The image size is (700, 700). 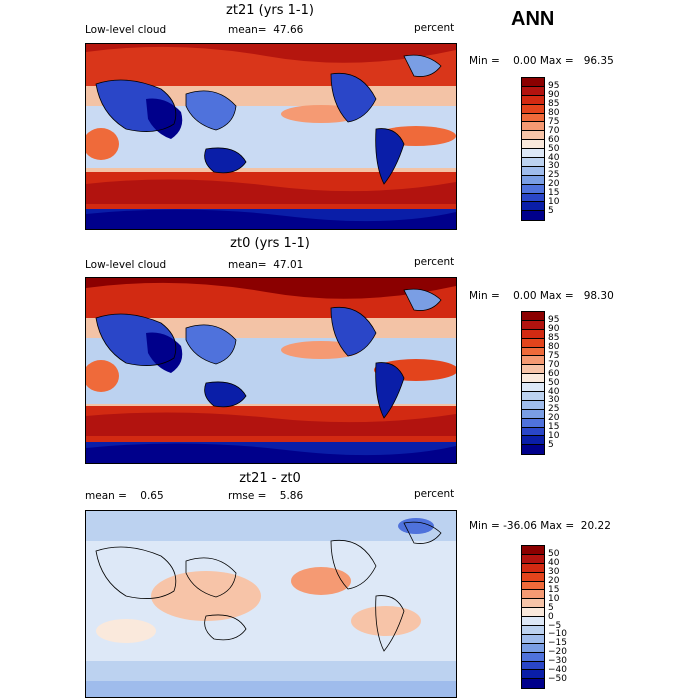 I want to click on colorbar-tick-label: 0, so click(x=551, y=616).